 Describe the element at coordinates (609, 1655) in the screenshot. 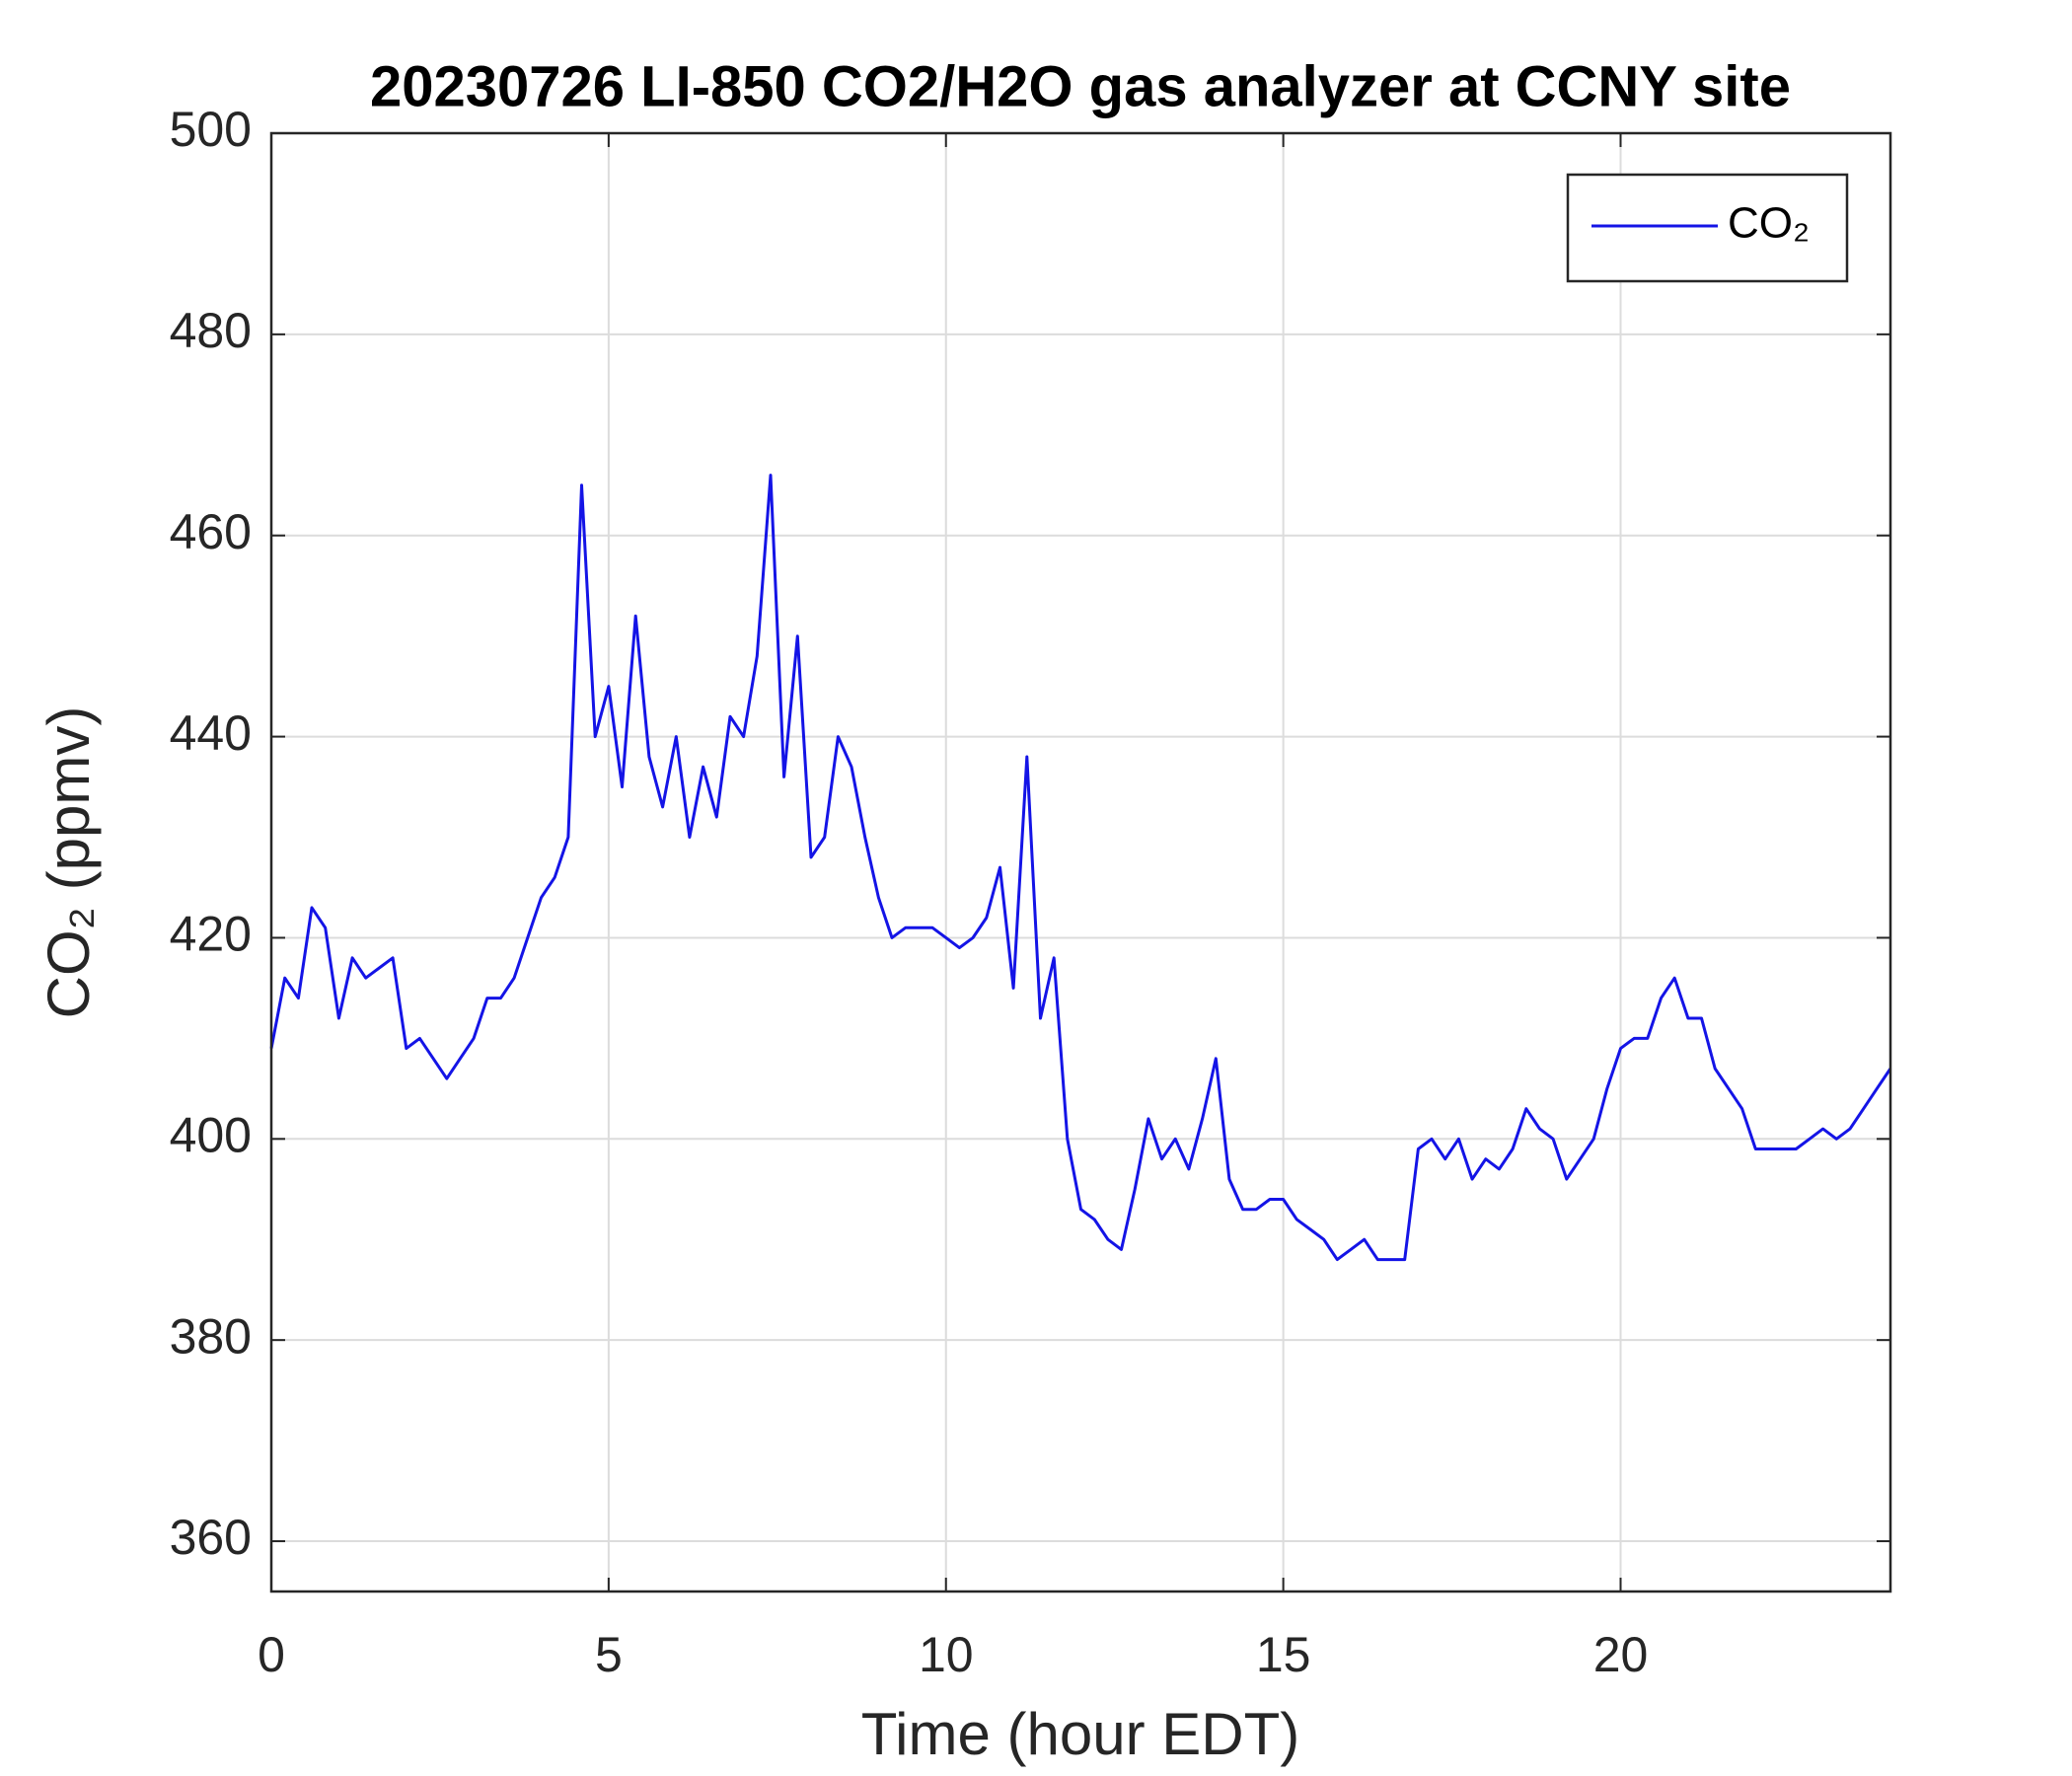

I see `x-tick-label: 5` at that location.